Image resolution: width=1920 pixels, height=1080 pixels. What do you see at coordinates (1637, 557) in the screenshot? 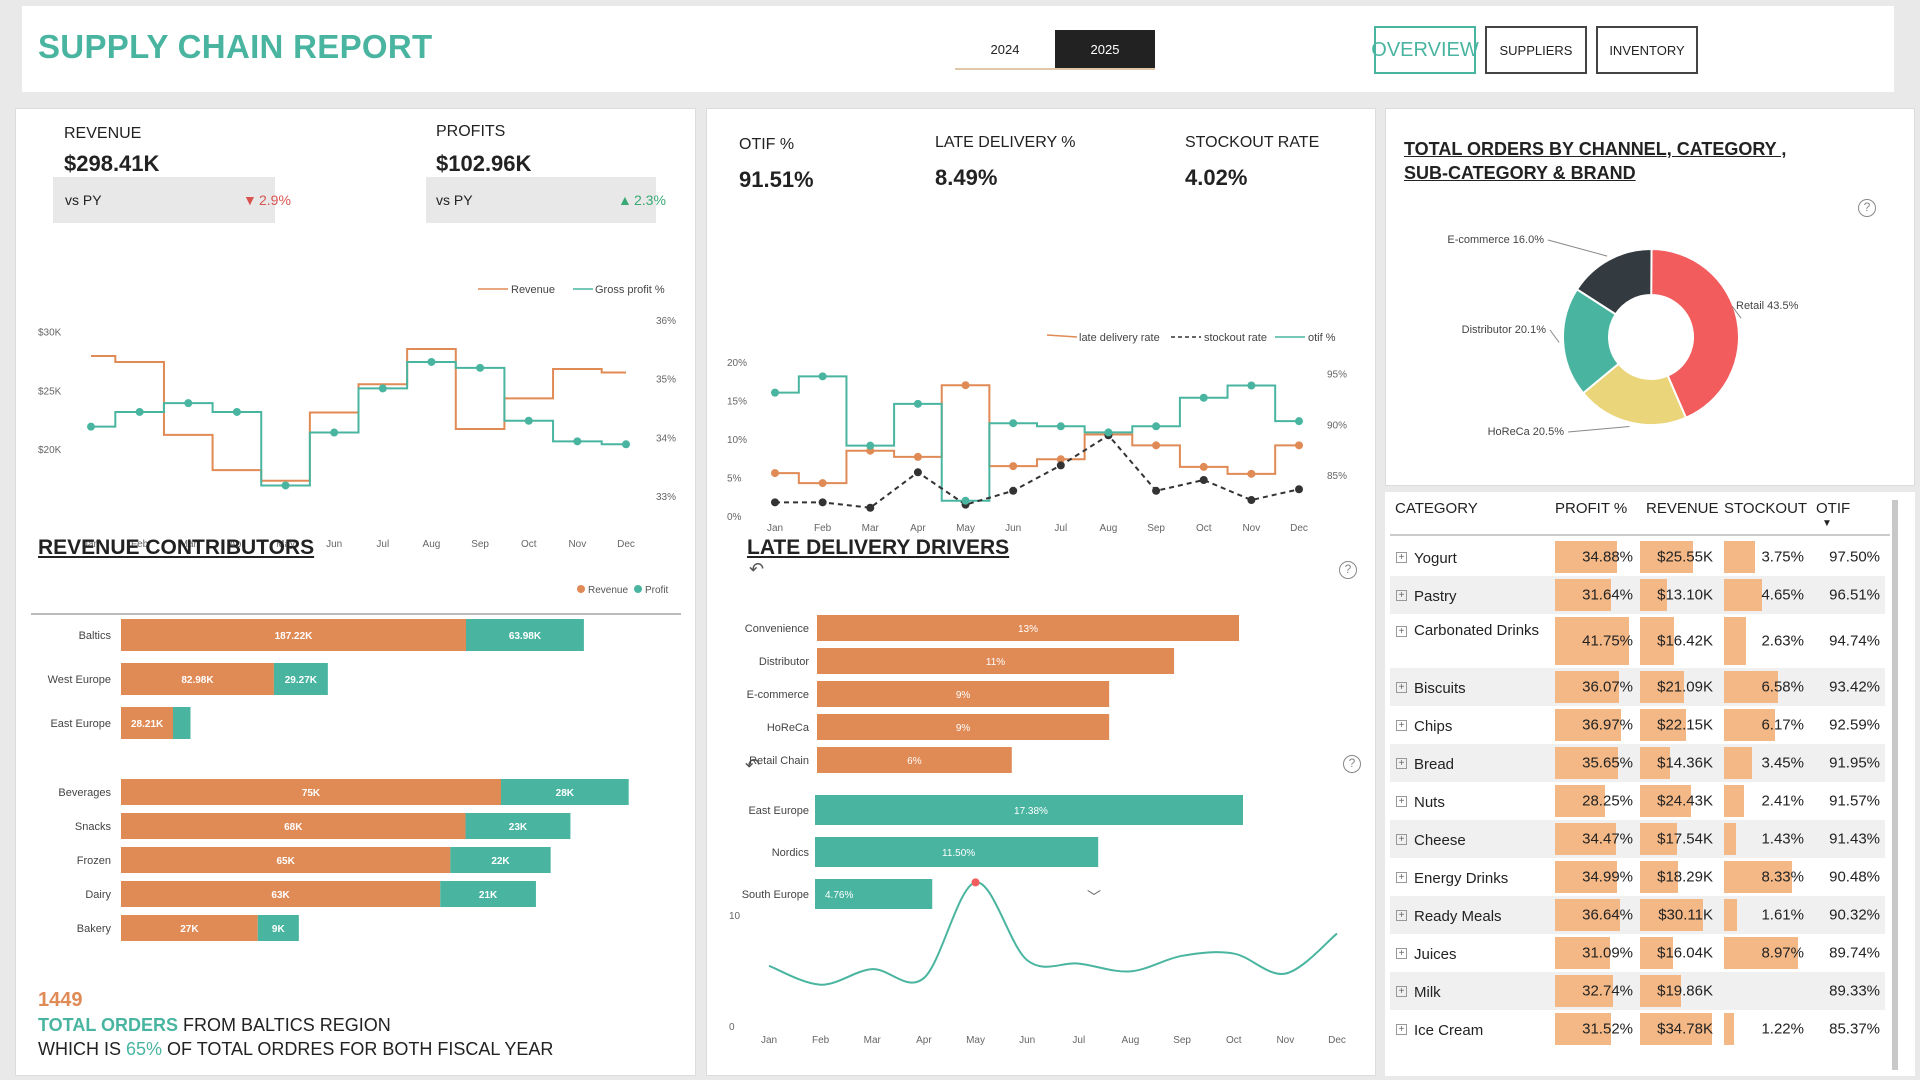
I see `table-row: + Yogurt 34.88% $25.55K 3.75% 97.50%` at bounding box center [1637, 557].